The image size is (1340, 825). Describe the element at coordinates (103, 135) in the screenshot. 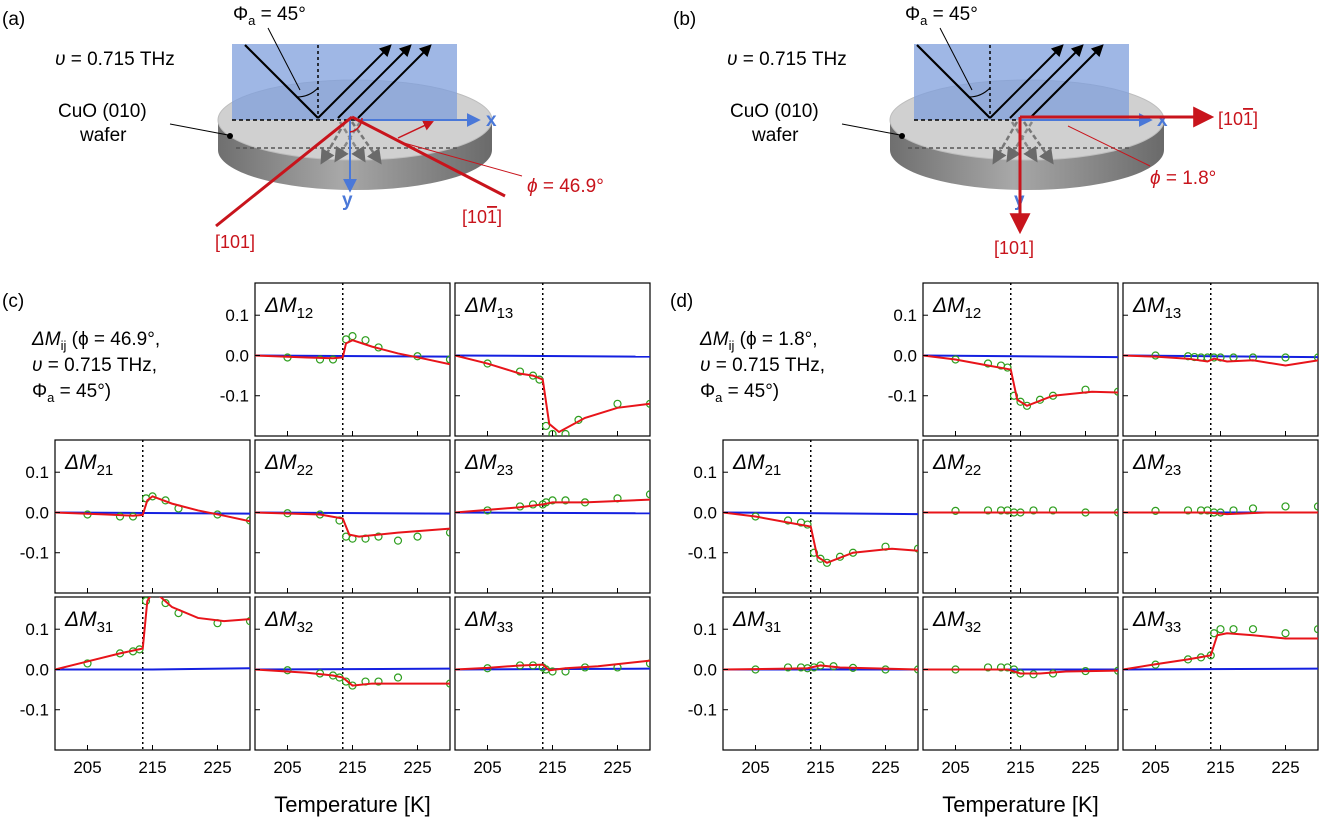

I see `wafer-label-line2: wafer` at that location.